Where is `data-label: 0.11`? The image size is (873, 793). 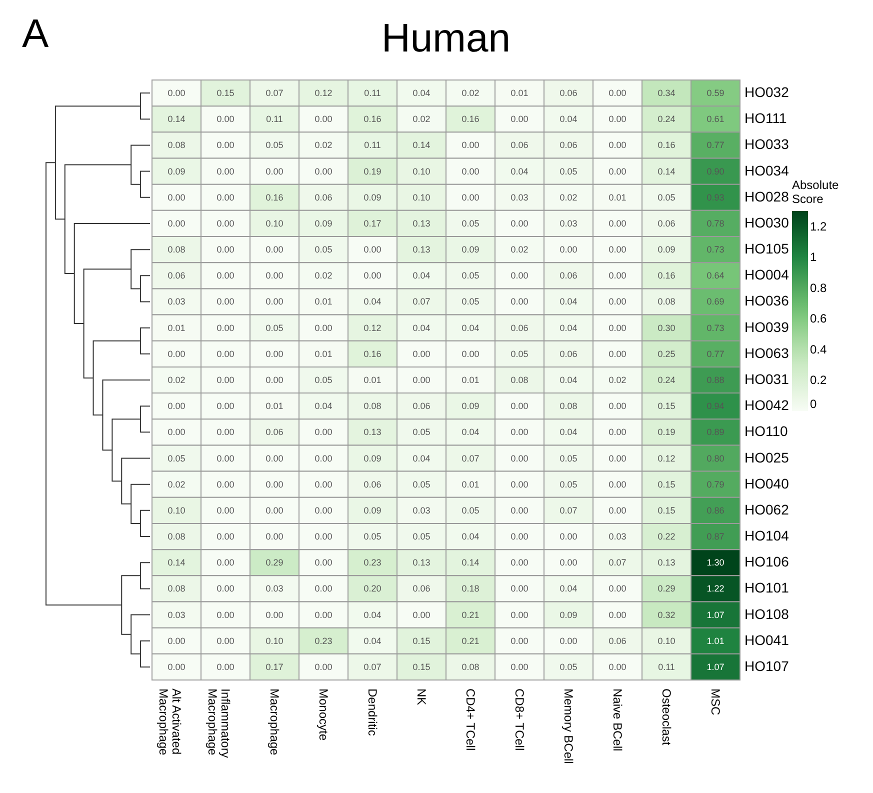
data-label: 0.11 is located at coordinates (666, 667).